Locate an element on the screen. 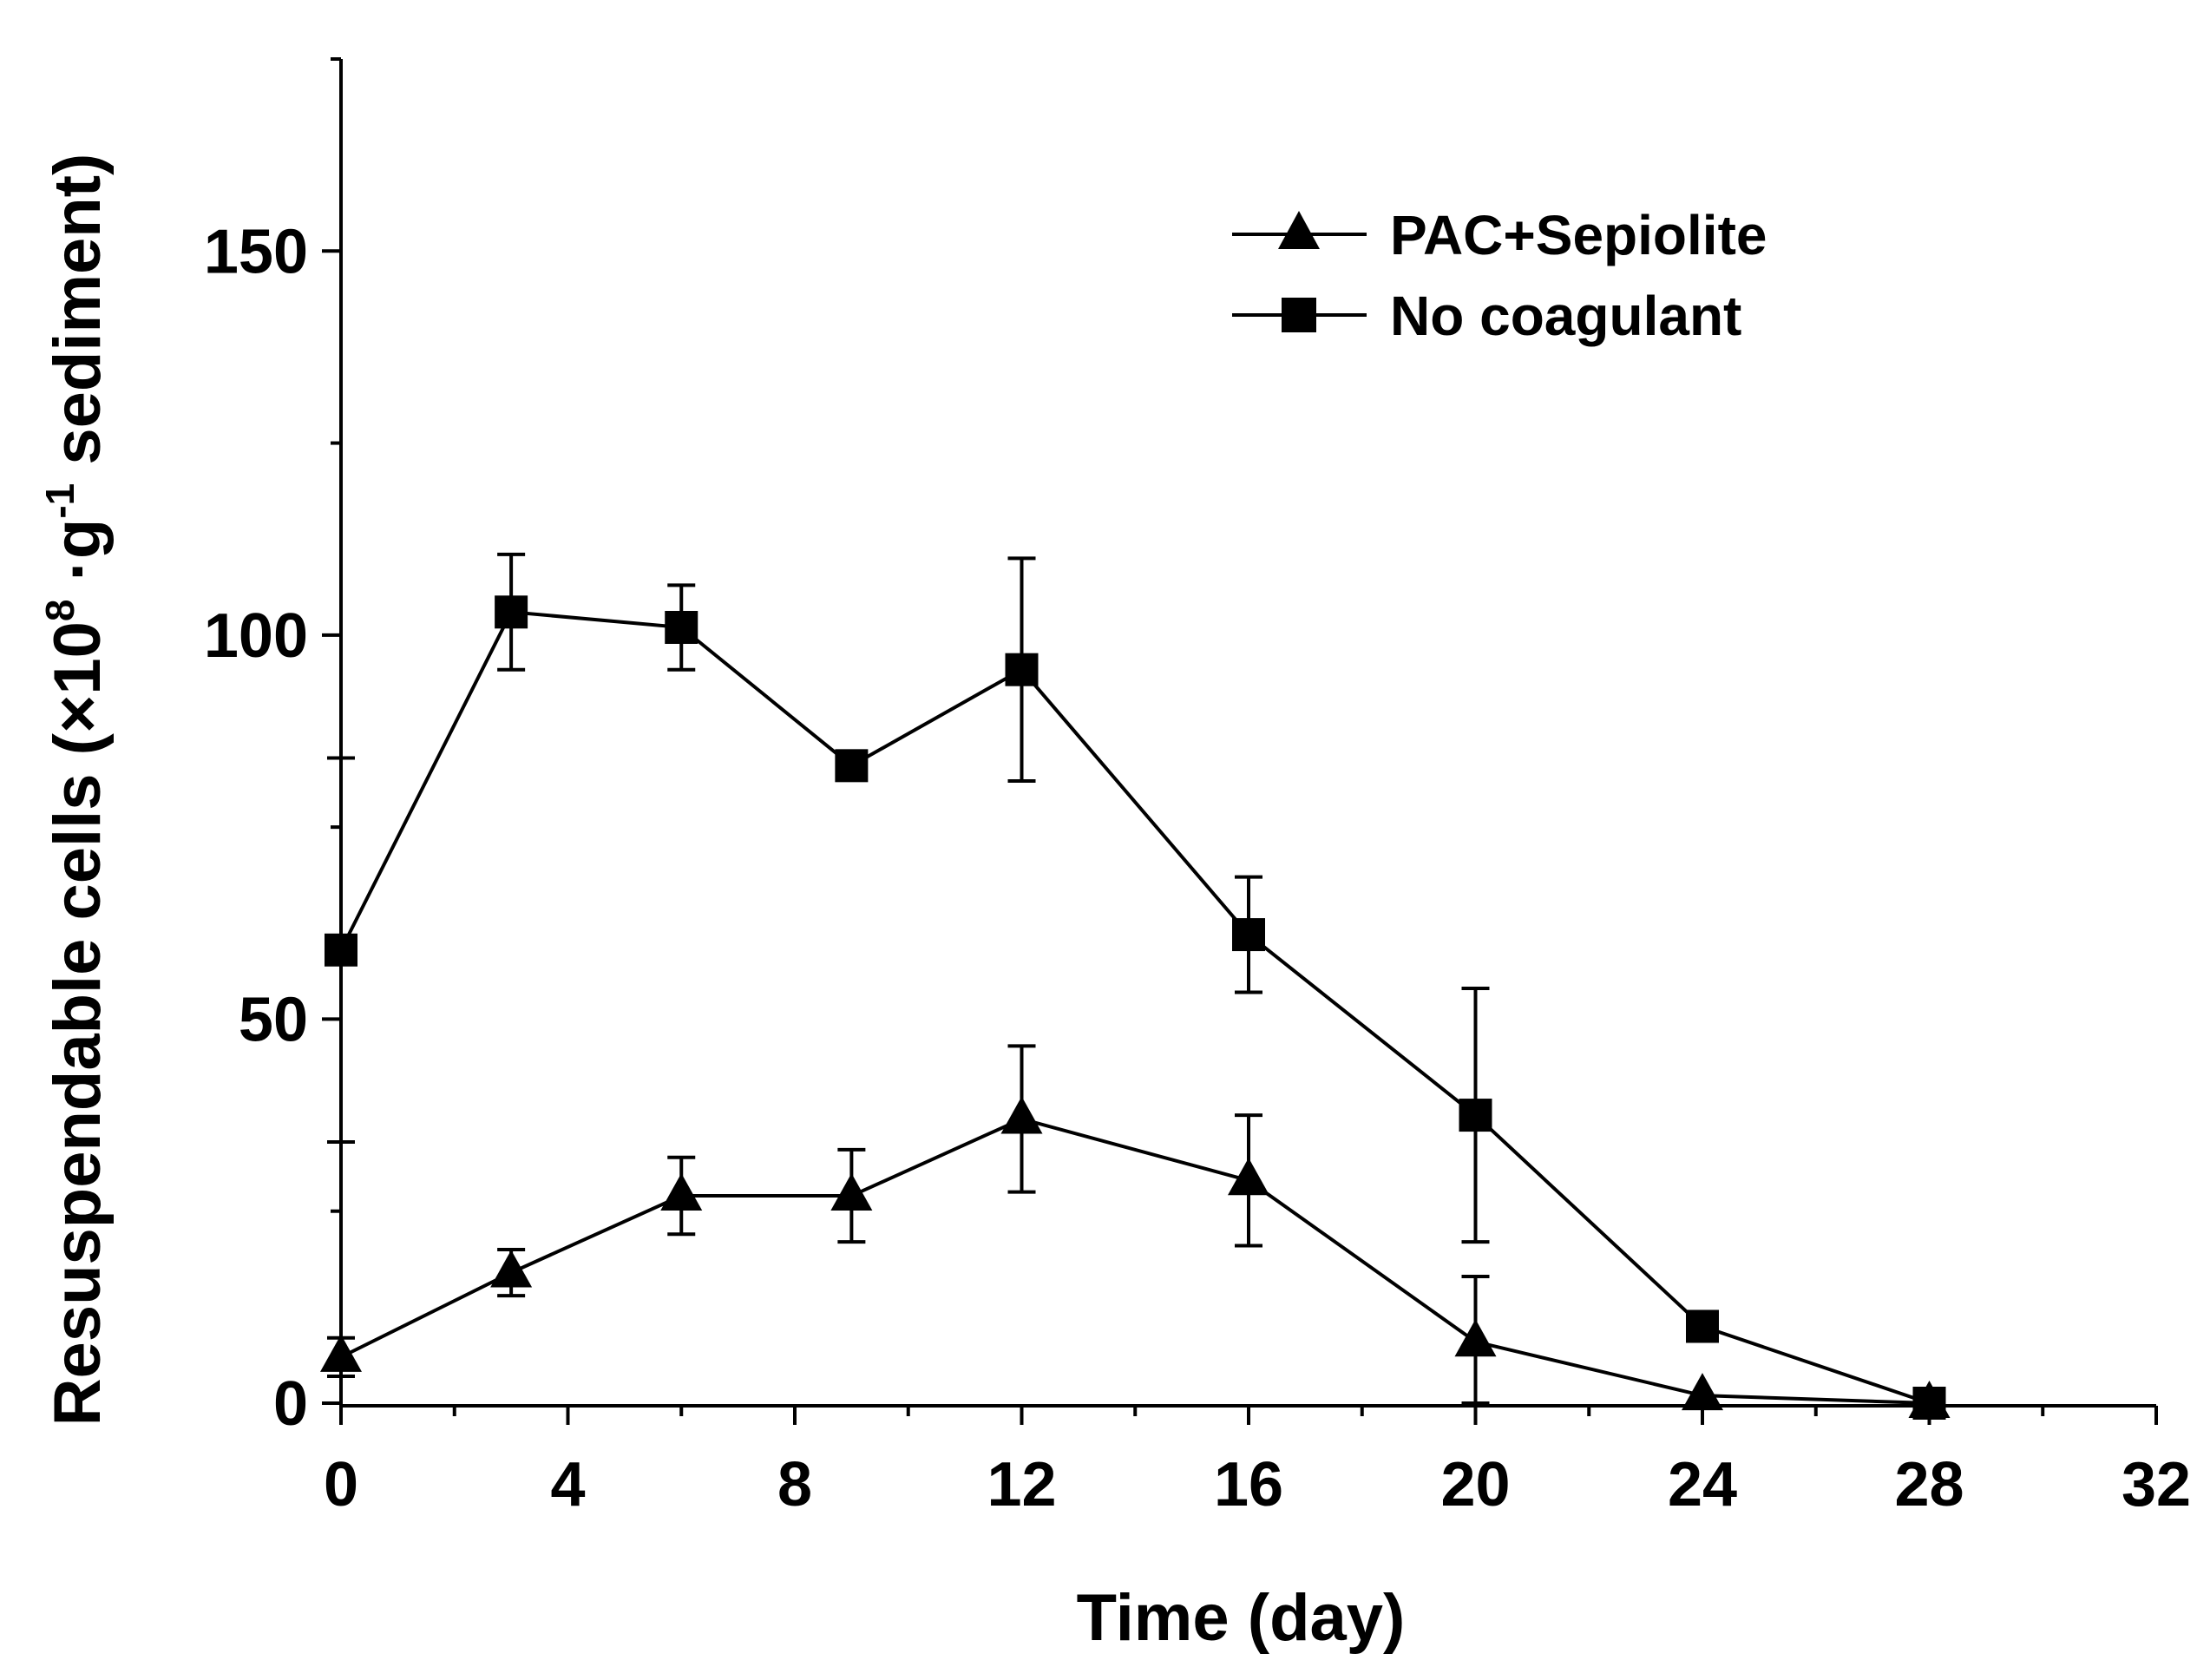  y-tick-label: 0 is located at coordinates (290, 1404).